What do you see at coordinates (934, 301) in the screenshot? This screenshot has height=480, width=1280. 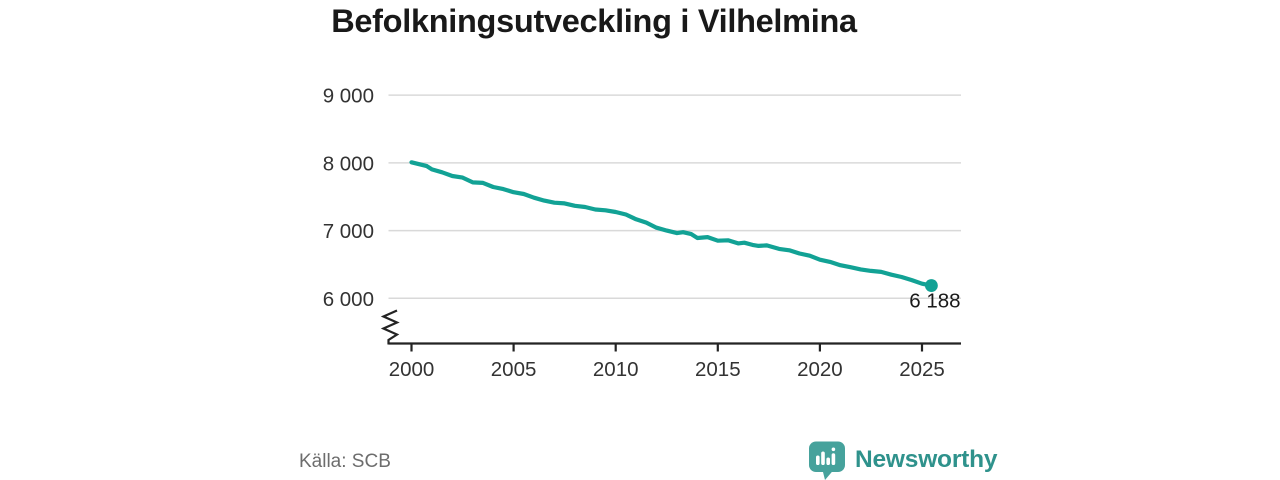 I see `last-value-label: 6 188` at bounding box center [934, 301].